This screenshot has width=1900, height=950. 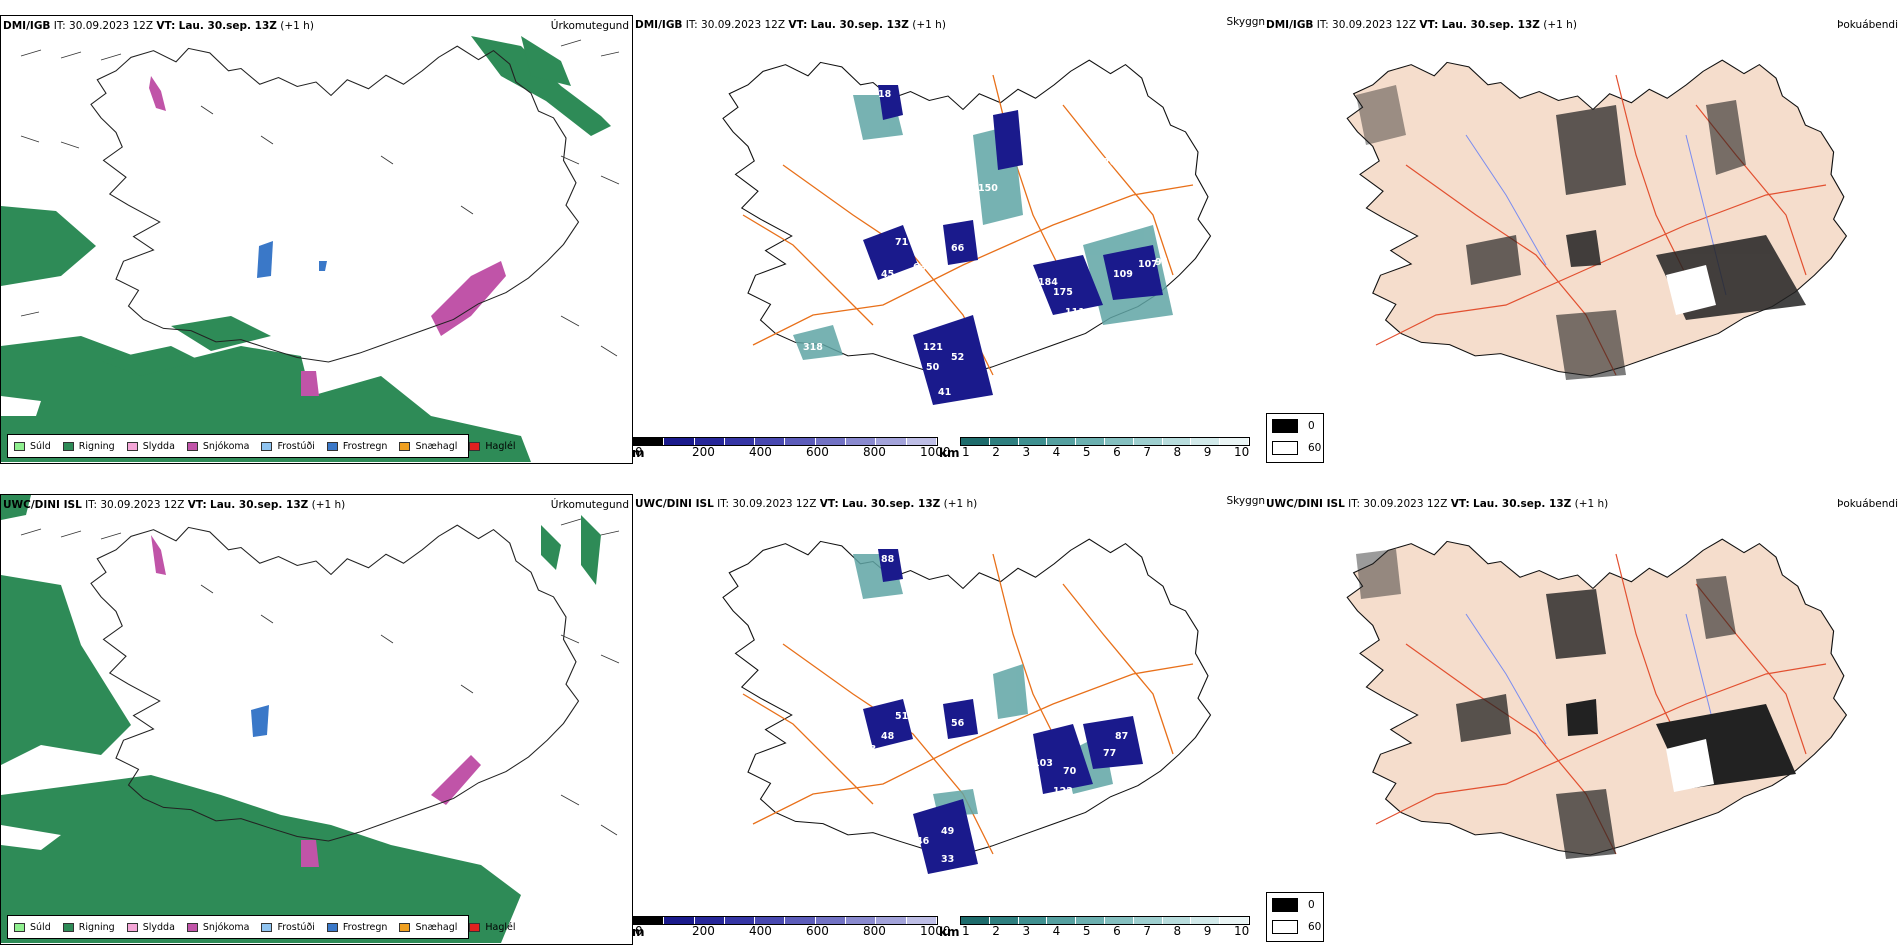 What do you see at coordinates (32, 446) in the screenshot?
I see `legend-item: Súld` at bounding box center [32, 446].